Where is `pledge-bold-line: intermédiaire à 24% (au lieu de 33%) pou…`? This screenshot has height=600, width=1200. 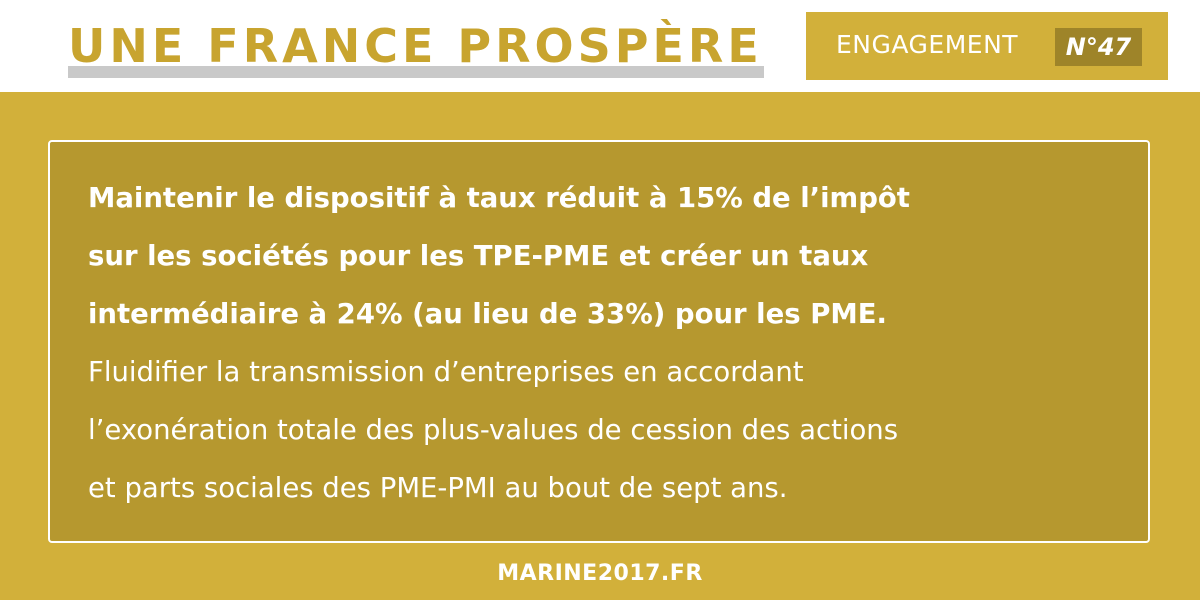
pledge-bold-line: intermédiaire à 24% (au lieu de 33%) pou… is located at coordinates (487, 314).